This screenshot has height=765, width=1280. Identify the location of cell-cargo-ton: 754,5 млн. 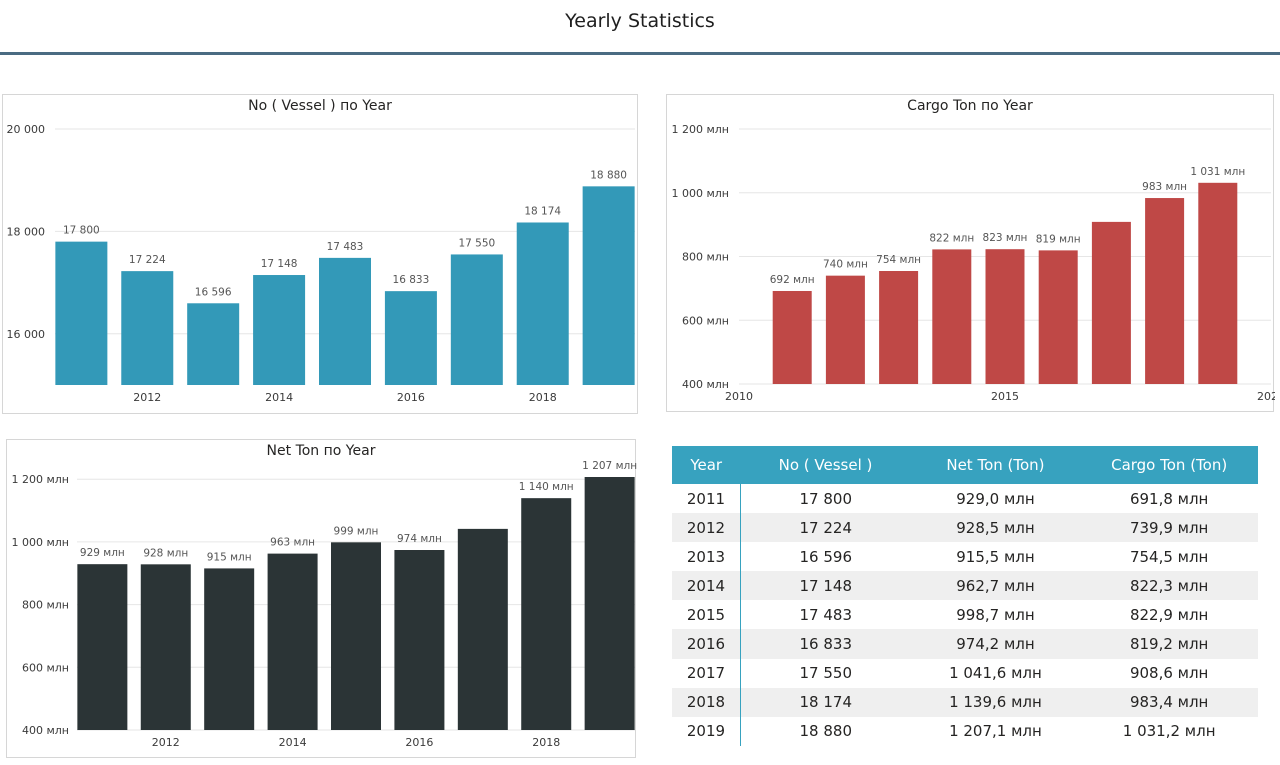
(1169, 556).